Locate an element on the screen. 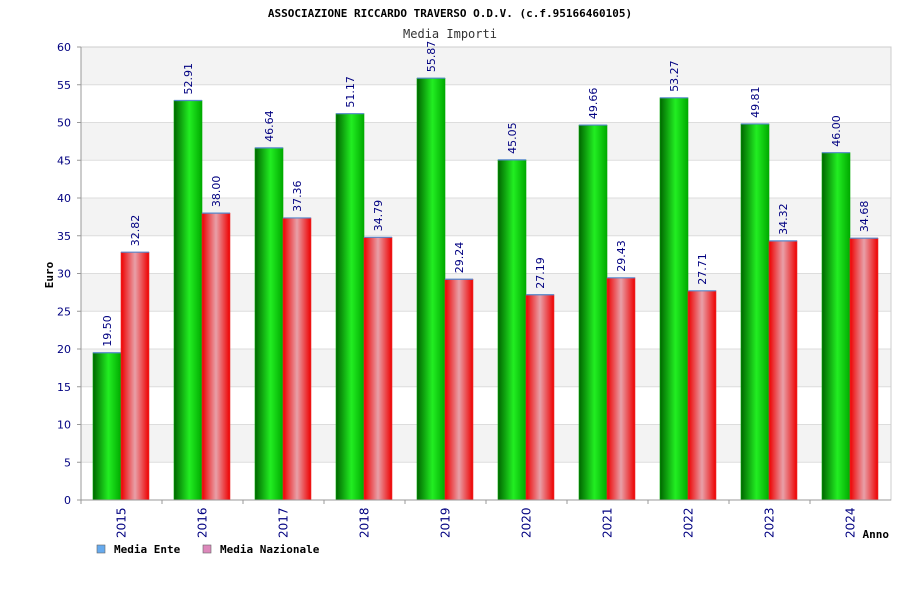 This screenshot has height=600, width=900. y-tick-label: 55 is located at coordinates (64, 85).